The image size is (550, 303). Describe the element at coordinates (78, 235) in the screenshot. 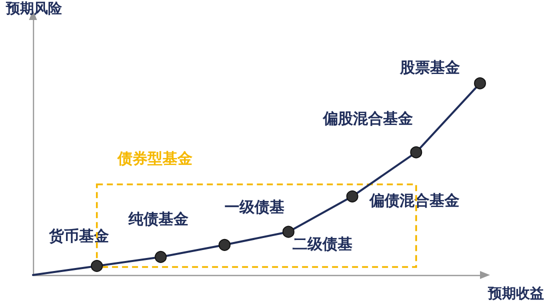

I see `annotation: 货币基金` at that location.